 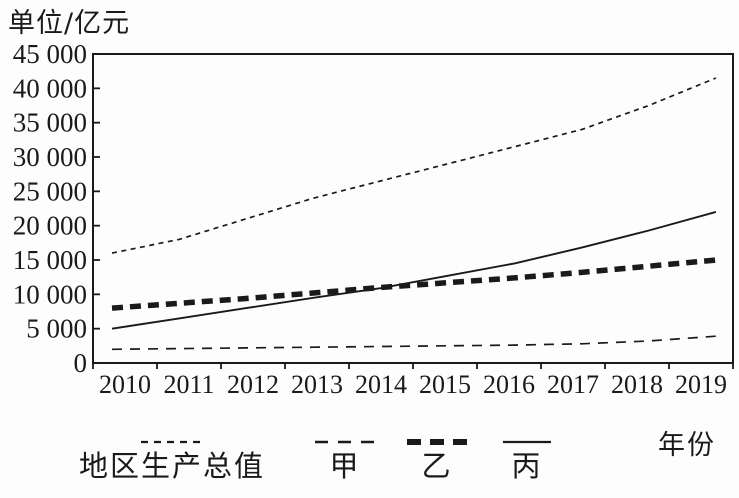 I want to click on legend-item-jia: 甲, so click(x=345, y=459).